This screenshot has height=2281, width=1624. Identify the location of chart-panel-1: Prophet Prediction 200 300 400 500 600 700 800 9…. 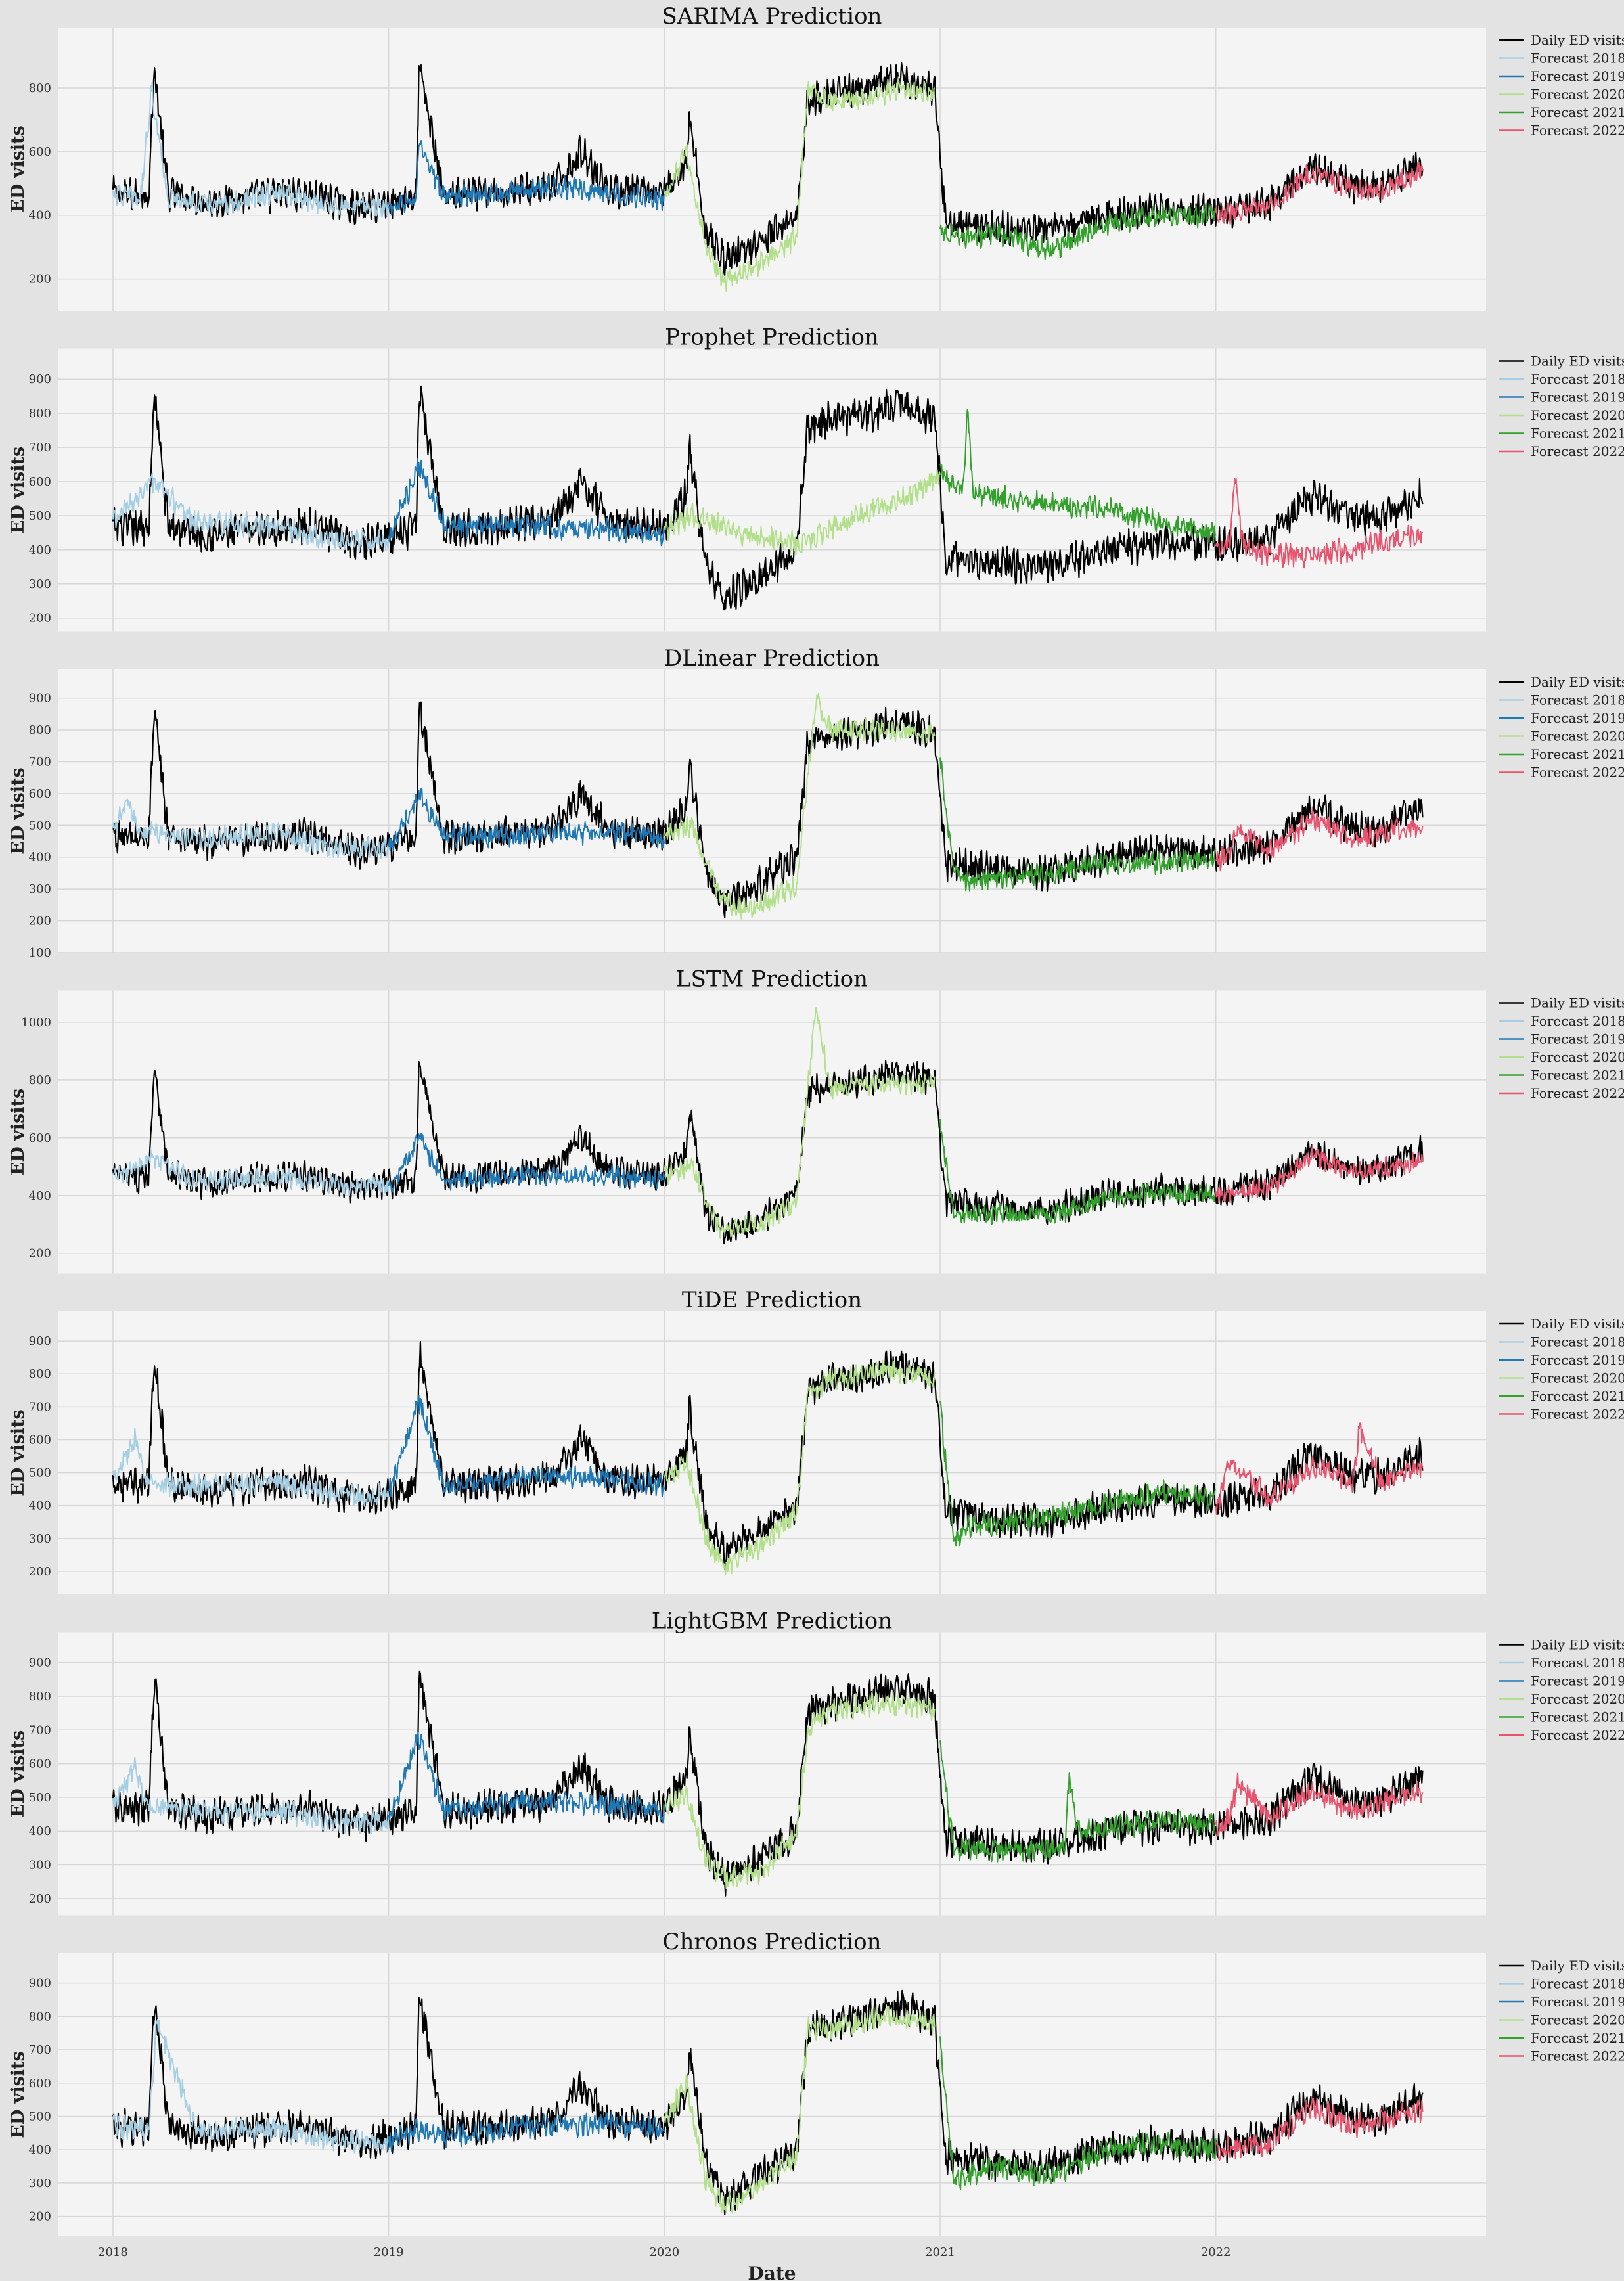
(816, 478).